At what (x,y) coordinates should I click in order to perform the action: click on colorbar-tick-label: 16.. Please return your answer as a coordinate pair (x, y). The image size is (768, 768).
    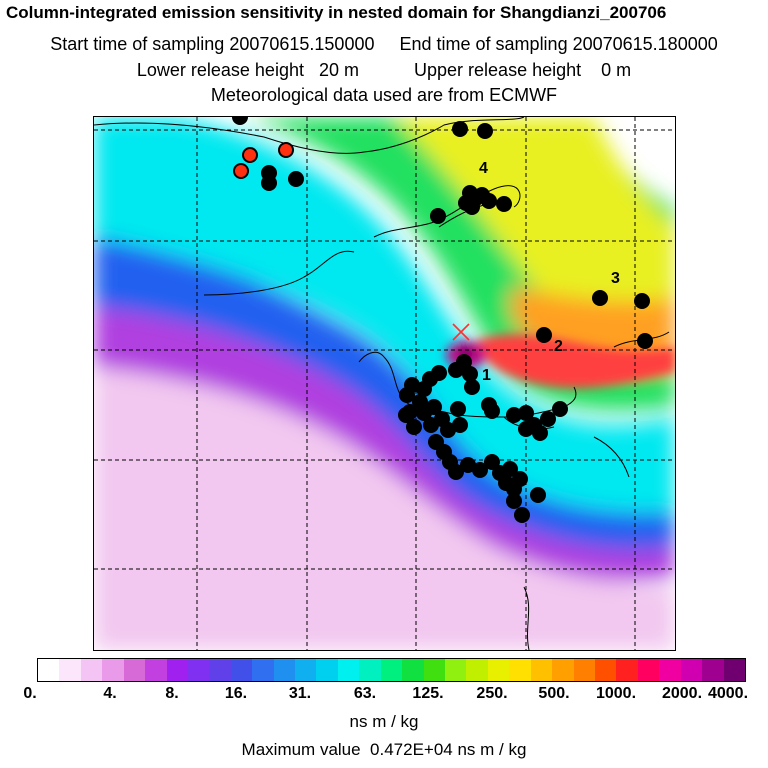
    Looking at the image, I should click on (236, 693).